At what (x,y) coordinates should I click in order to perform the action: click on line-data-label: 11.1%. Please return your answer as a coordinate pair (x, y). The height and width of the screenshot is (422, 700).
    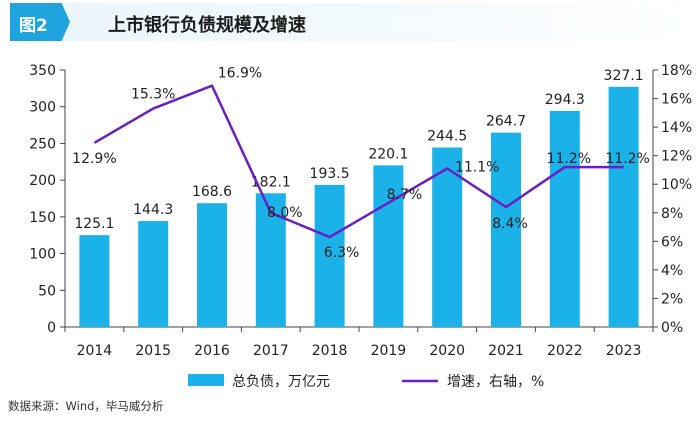
    Looking at the image, I should click on (477, 168).